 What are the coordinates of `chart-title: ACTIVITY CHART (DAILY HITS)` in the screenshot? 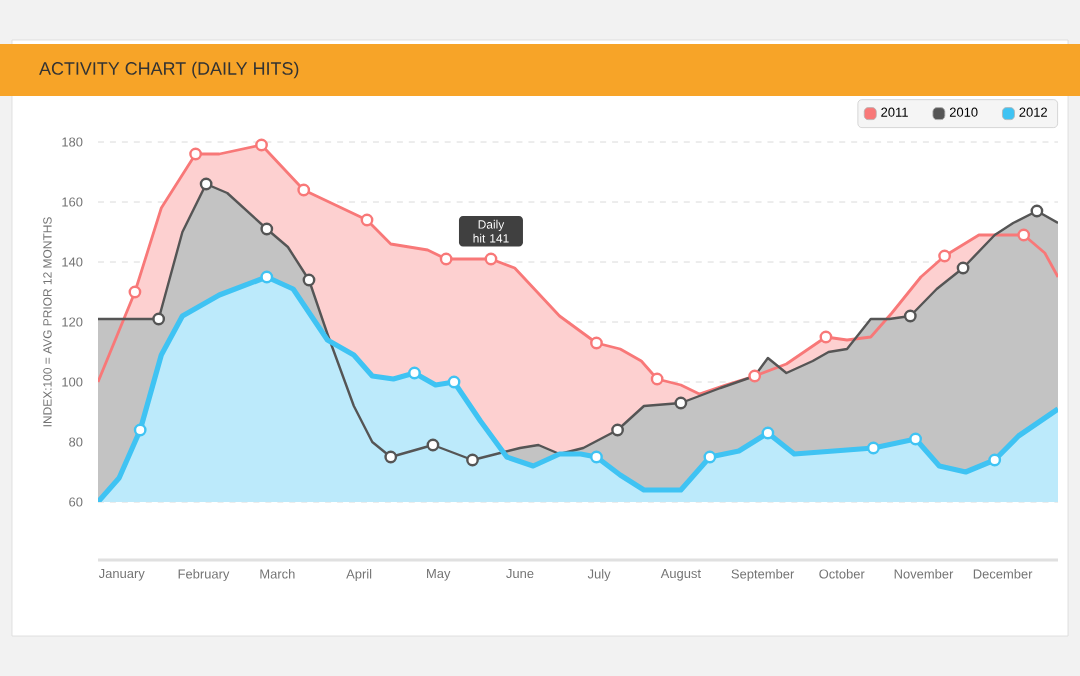 It's located at (169, 70).